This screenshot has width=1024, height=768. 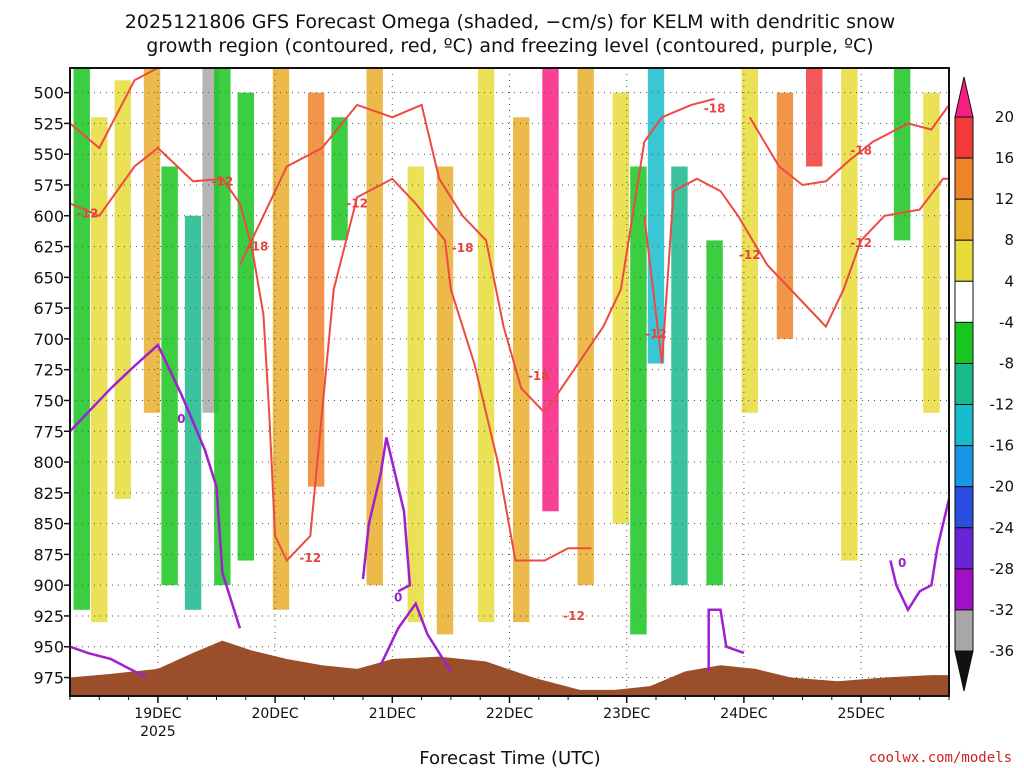 I want to click on y-tick-label-12: 800, so click(x=48, y=462).